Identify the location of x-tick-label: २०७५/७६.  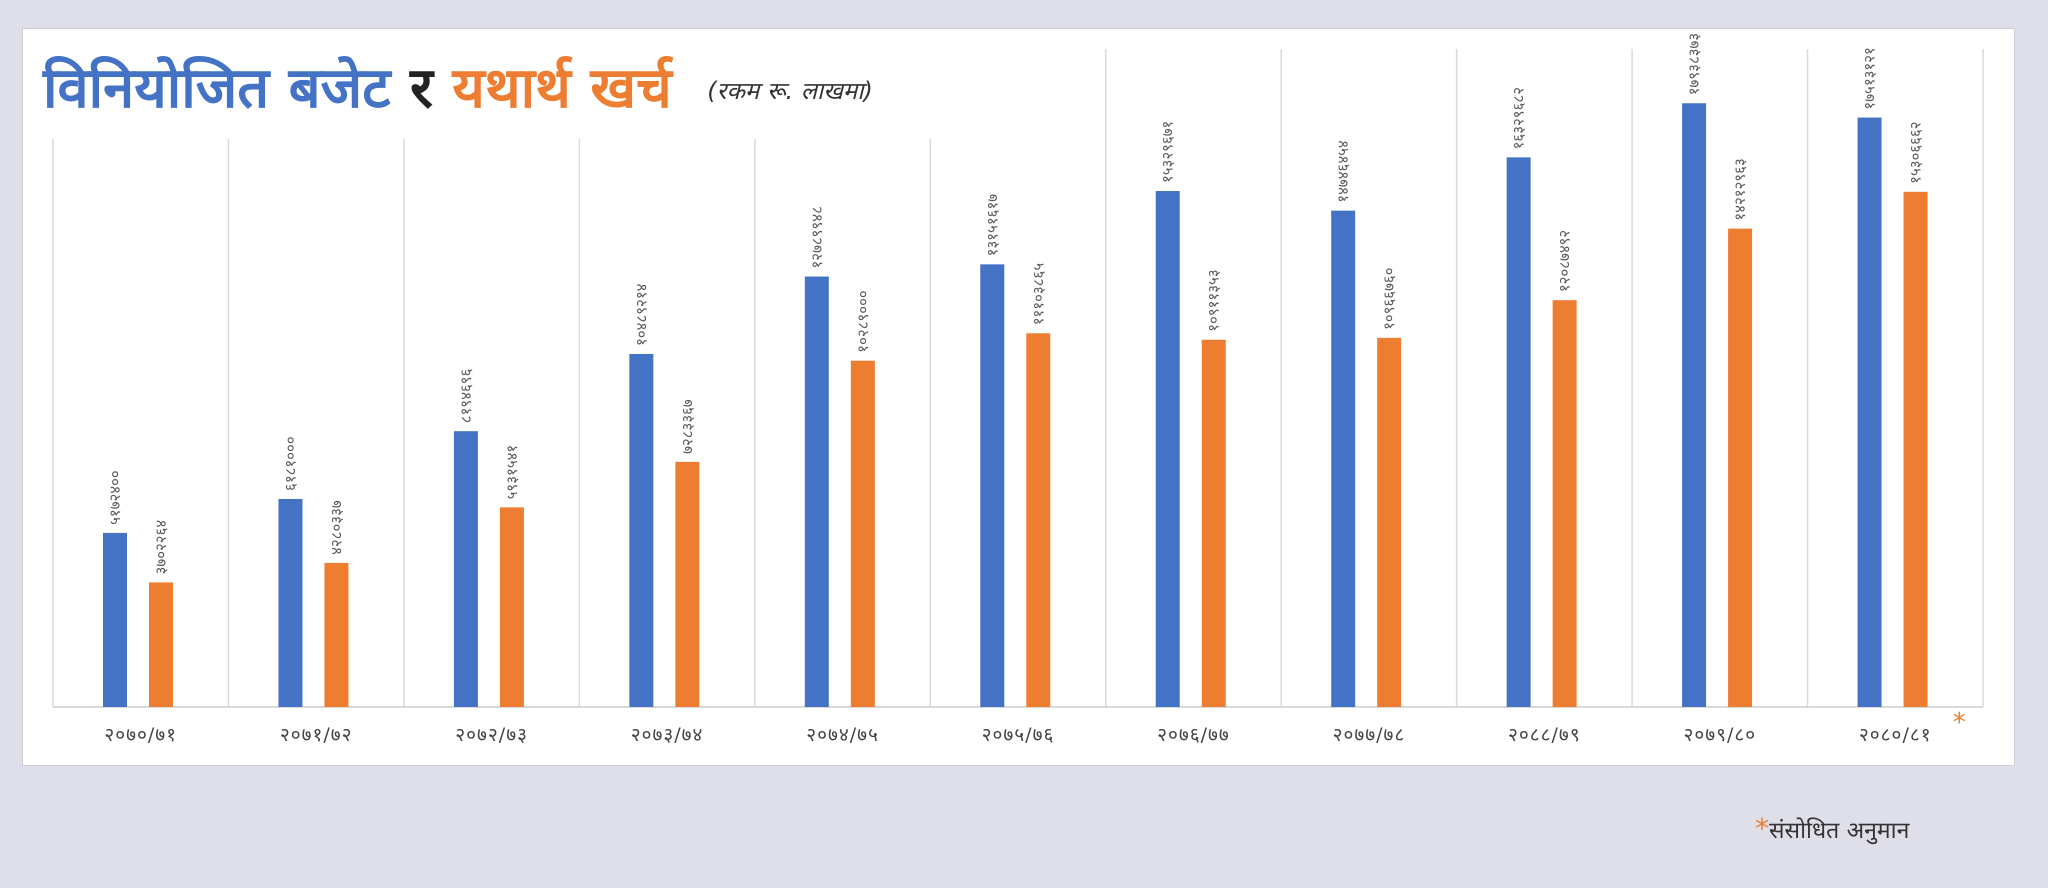
(1018, 735).